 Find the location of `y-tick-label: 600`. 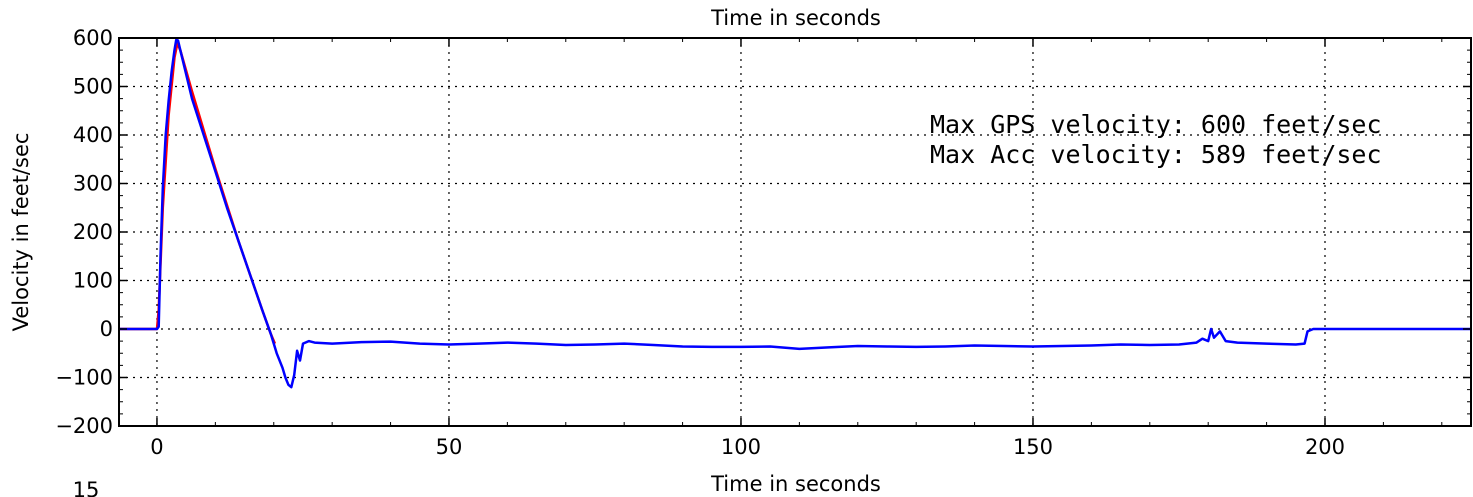

y-tick-label: 600 is located at coordinates (93, 38).